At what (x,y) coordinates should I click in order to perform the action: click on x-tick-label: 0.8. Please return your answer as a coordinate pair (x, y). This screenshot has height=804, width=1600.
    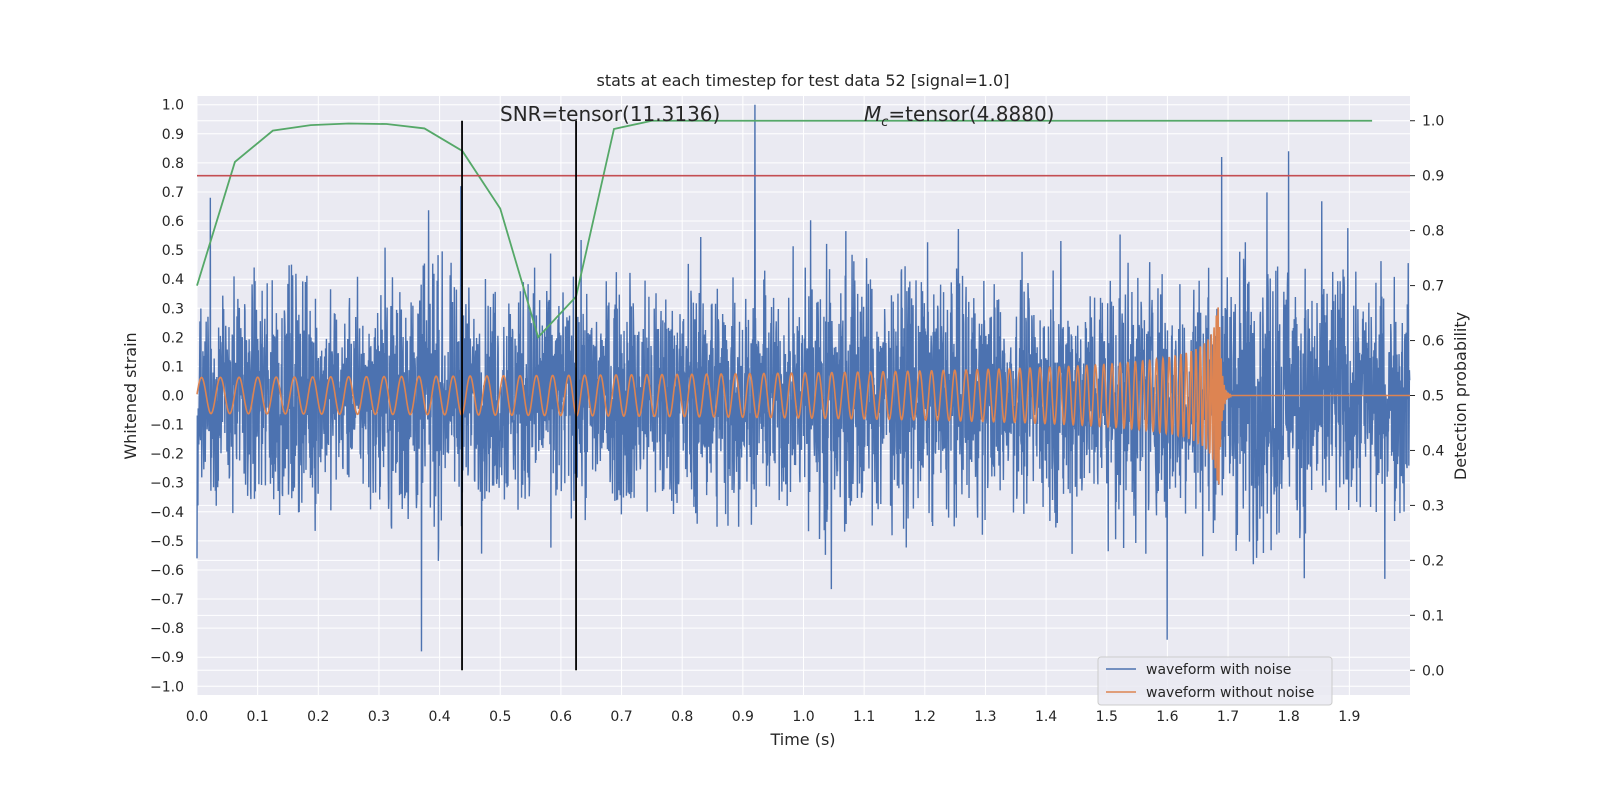
    Looking at the image, I should click on (682, 717).